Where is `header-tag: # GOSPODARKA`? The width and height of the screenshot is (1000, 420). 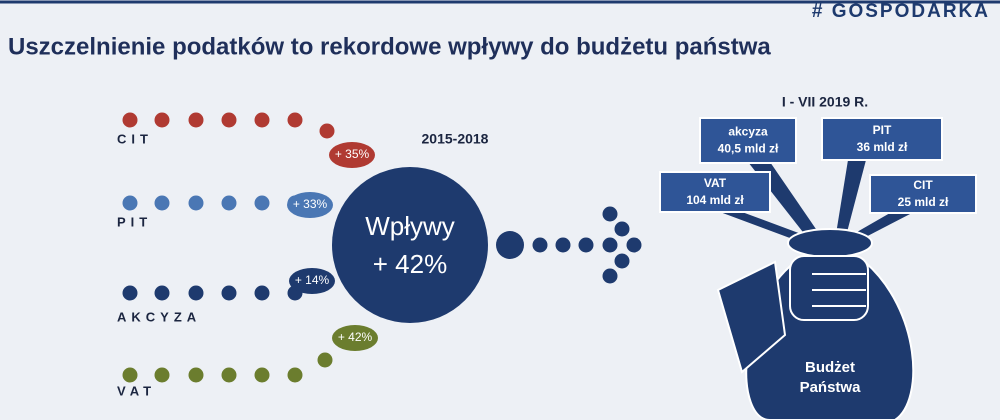 header-tag: # GOSPODARKA is located at coordinates (901, 11).